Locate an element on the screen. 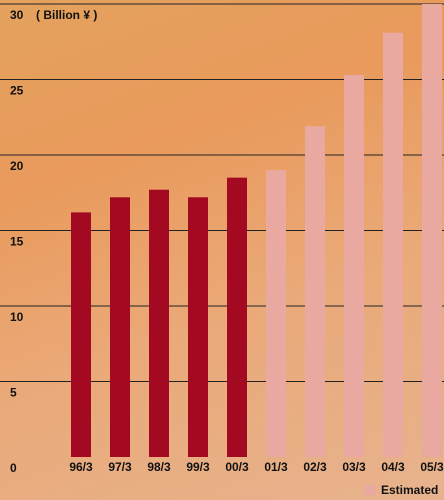  x-tick-label: 96/3 is located at coordinates (81, 467).